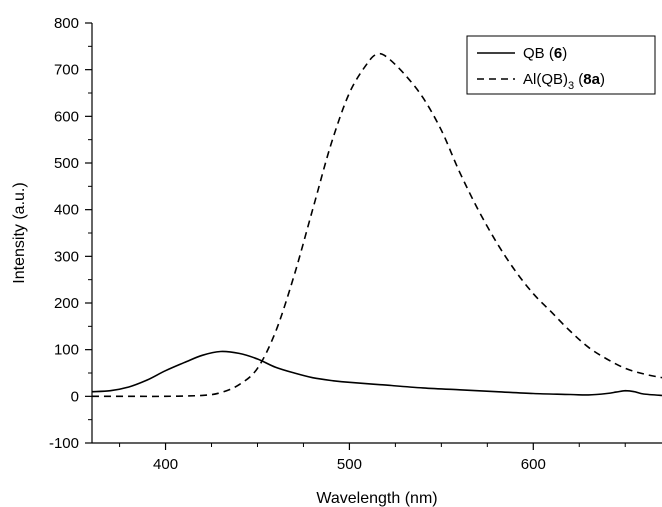 The image size is (662, 507). I want to click on legend-qb-post: ), so click(564, 53).